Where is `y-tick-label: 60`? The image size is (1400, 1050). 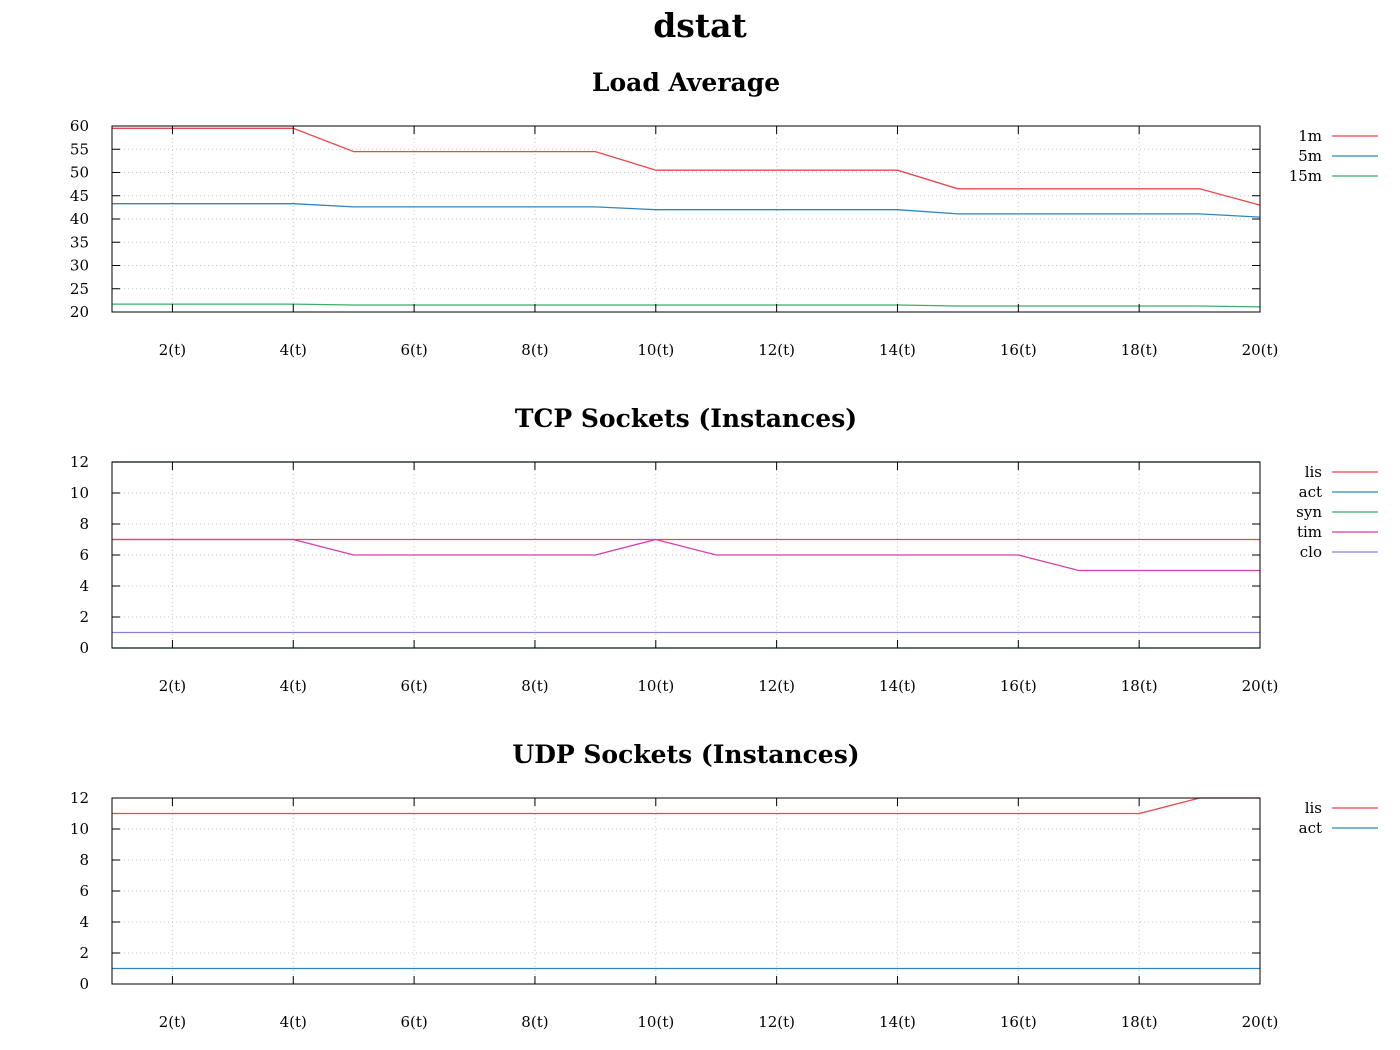
y-tick-label: 60 is located at coordinates (79, 126).